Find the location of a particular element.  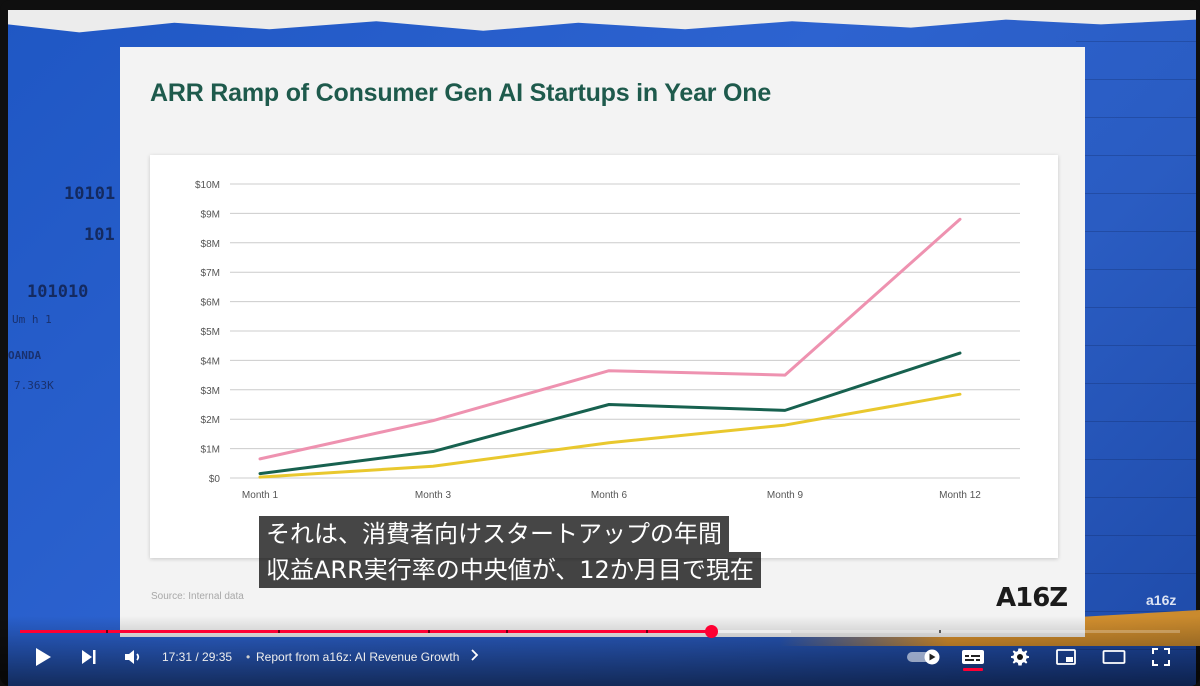

y-tick-label: $0 is located at coordinates (215, 479).